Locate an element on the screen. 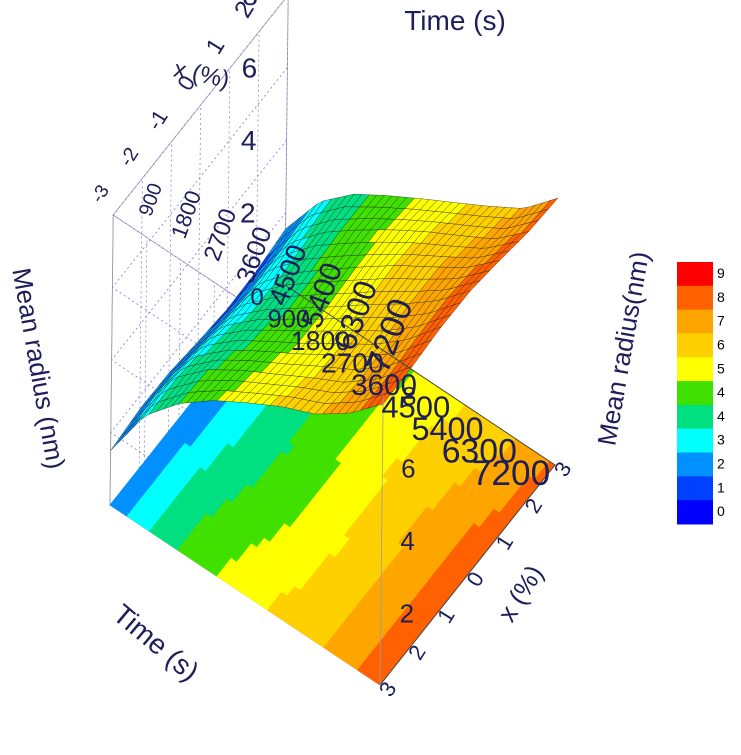  time-tick-bottom: 4500 is located at coordinates (415, 407).